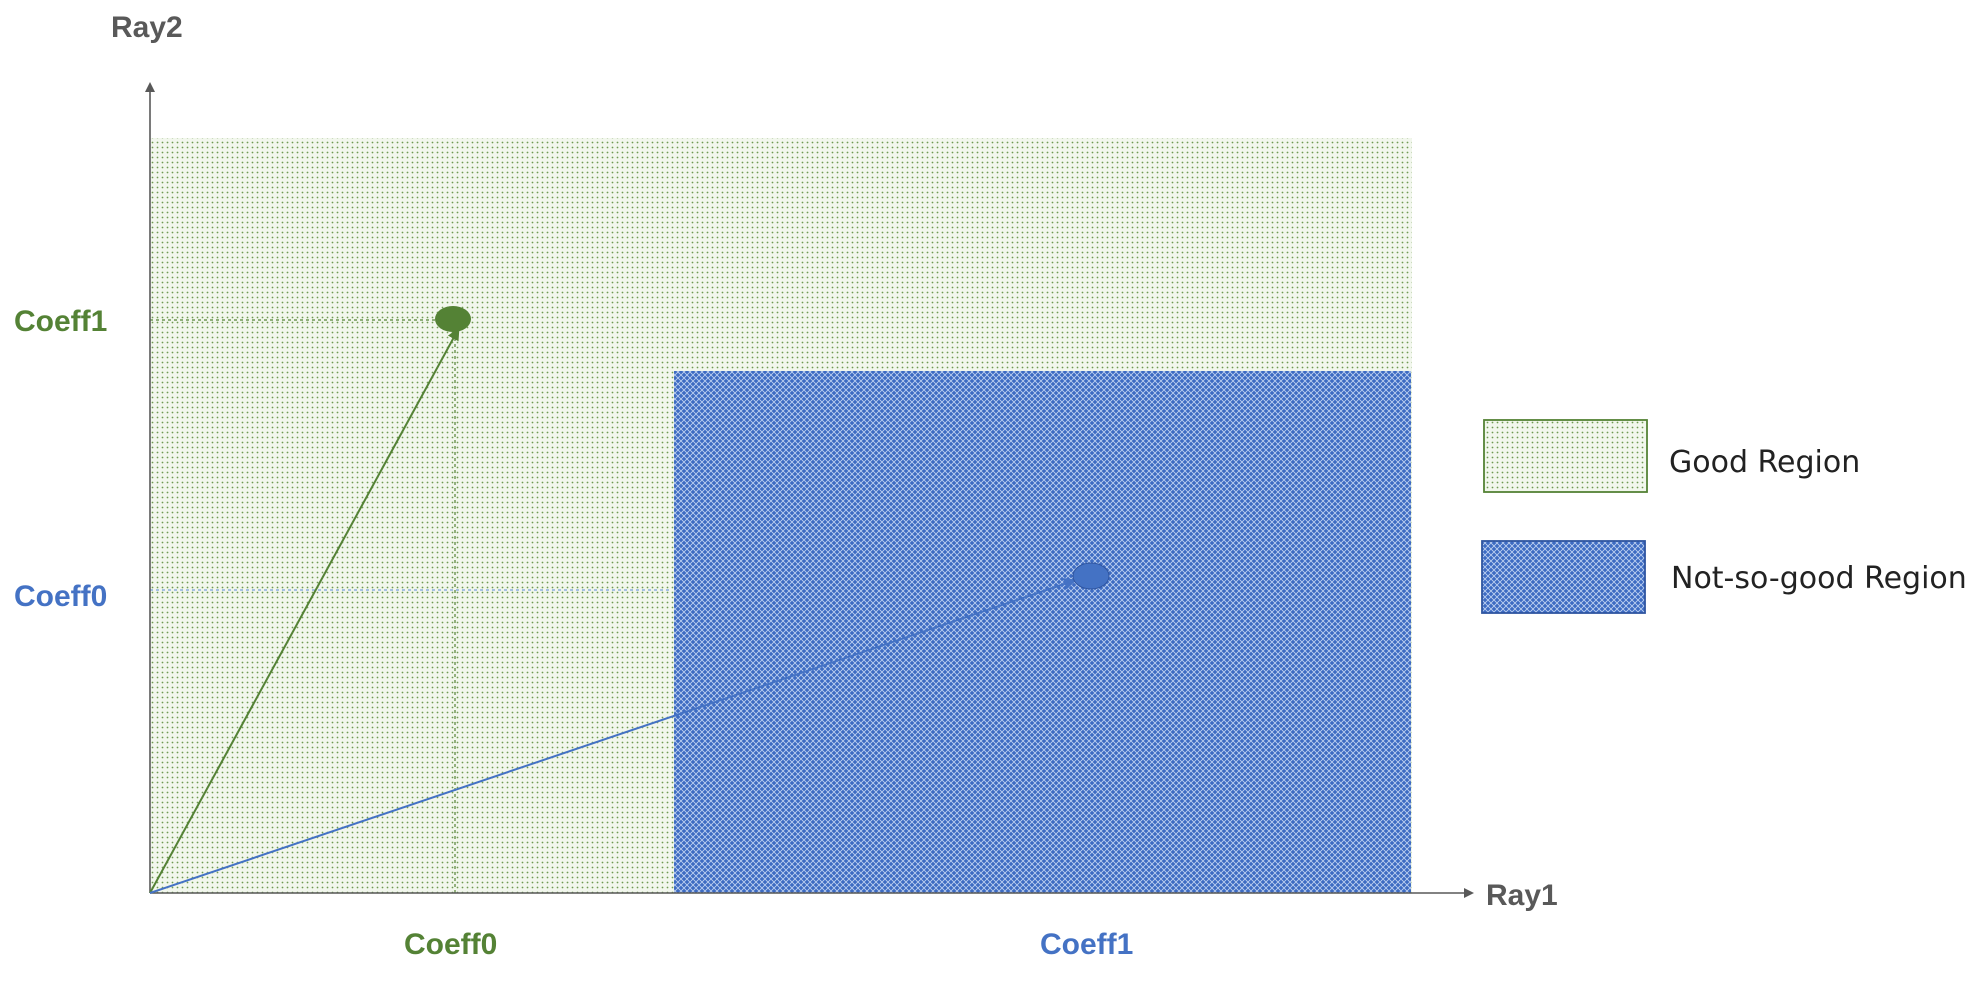 This screenshot has height=1004, width=1987. I want to click on green-vector, so click(304, 610).